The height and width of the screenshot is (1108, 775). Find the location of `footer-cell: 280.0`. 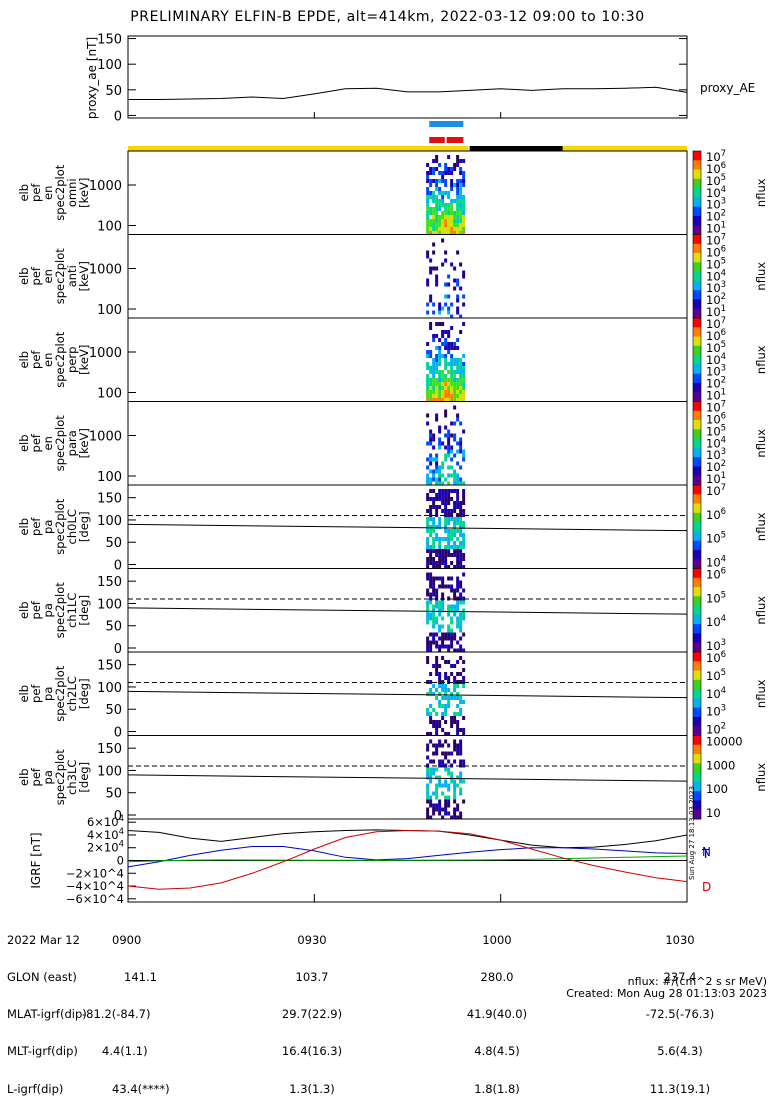

footer-cell: 280.0 is located at coordinates (497, 977).